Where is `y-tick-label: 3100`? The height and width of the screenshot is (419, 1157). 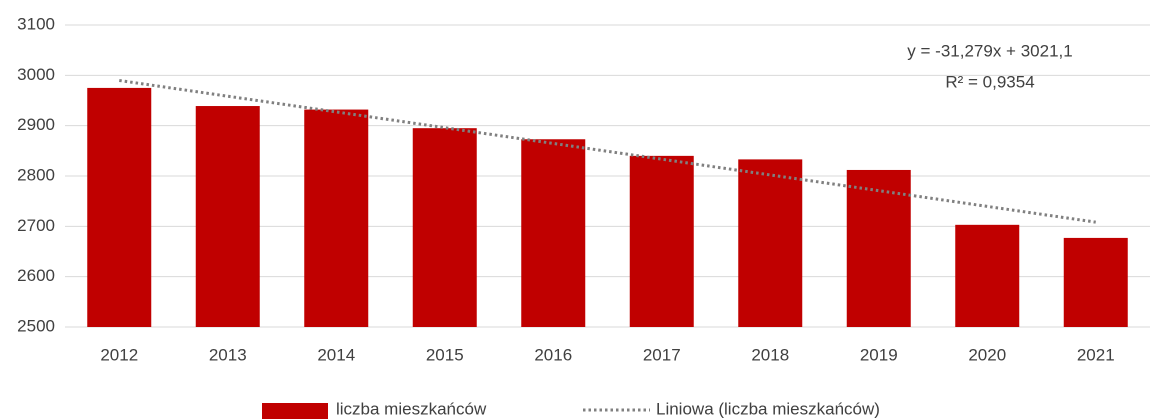
y-tick-label: 3100 is located at coordinates (36, 23).